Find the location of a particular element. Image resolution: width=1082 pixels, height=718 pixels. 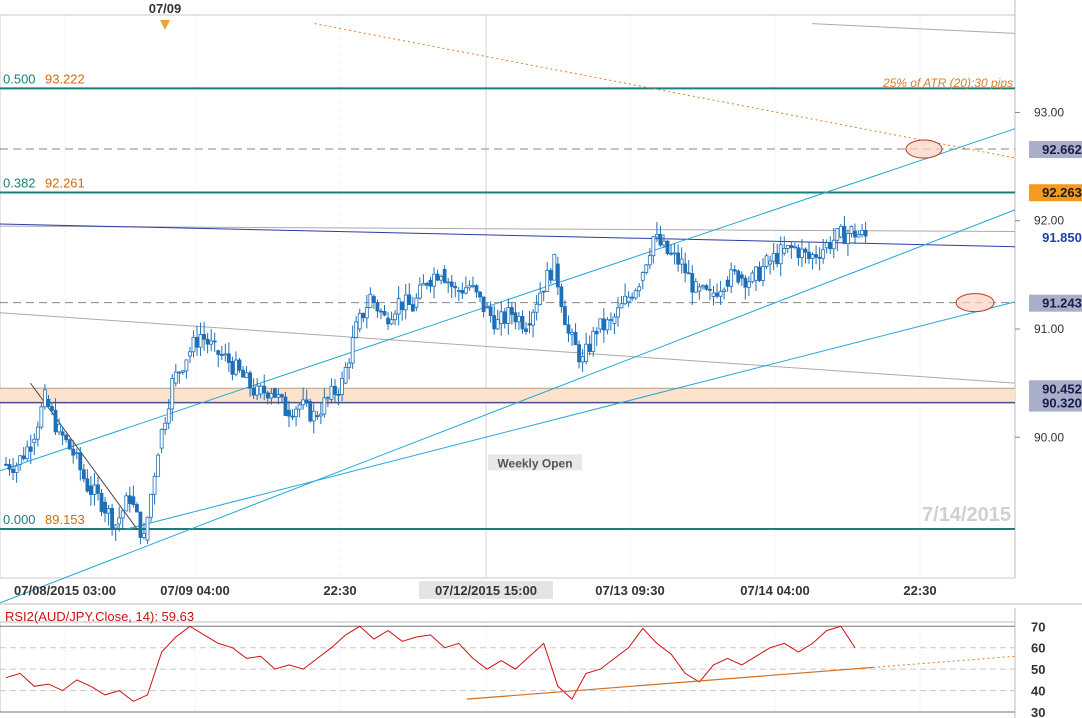

fib-price-label: 93.222 is located at coordinates (65, 78).